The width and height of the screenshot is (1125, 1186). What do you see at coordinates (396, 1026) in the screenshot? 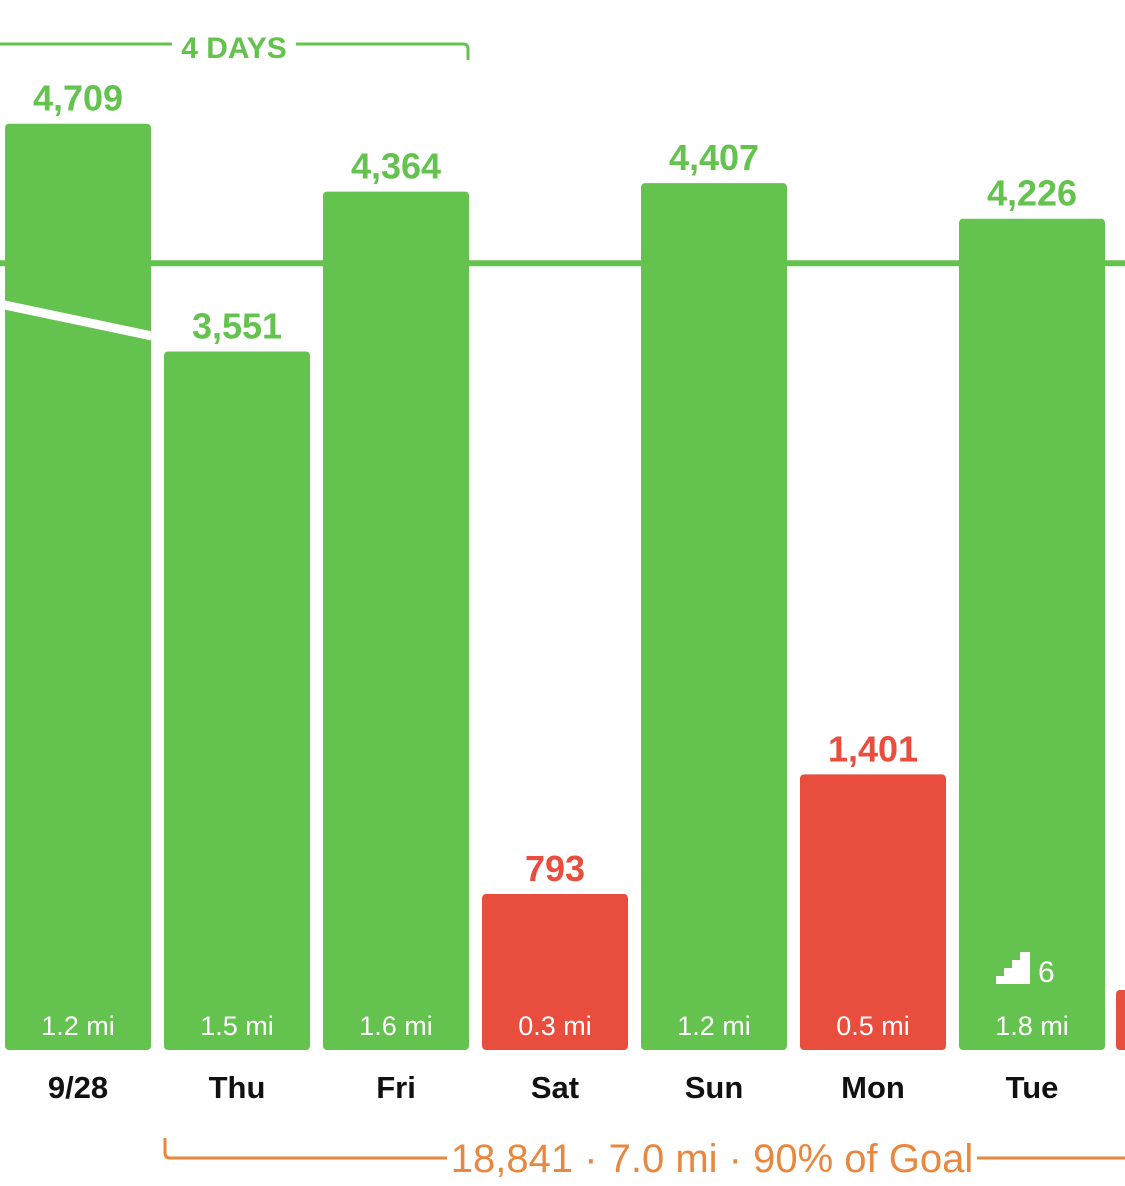
I see `bar-distance-label: 1.6 mi` at bounding box center [396, 1026].